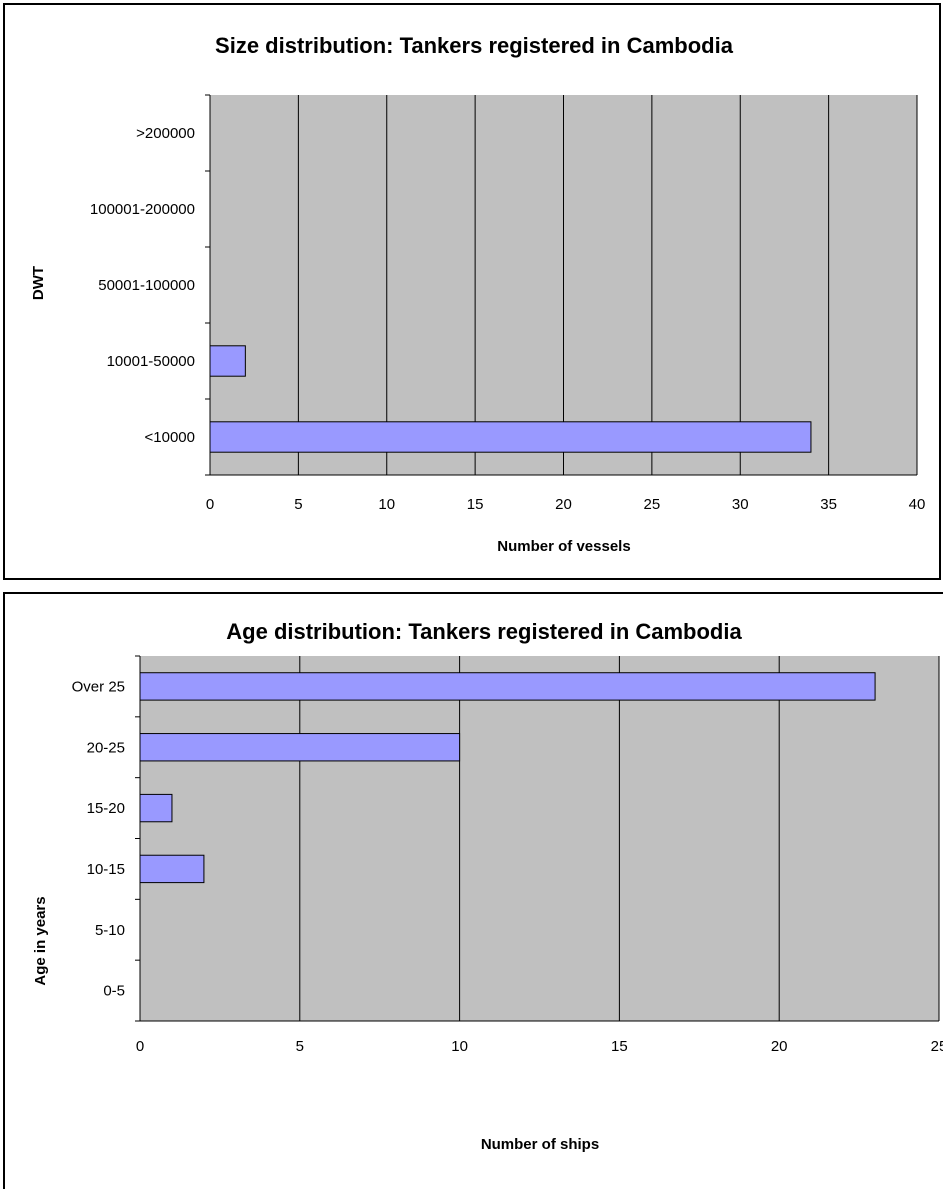 Image resolution: width=943 pixels, height=1191 pixels. Describe the element at coordinates (98, 686) in the screenshot. I see `y-category-label: Over 25` at that location.